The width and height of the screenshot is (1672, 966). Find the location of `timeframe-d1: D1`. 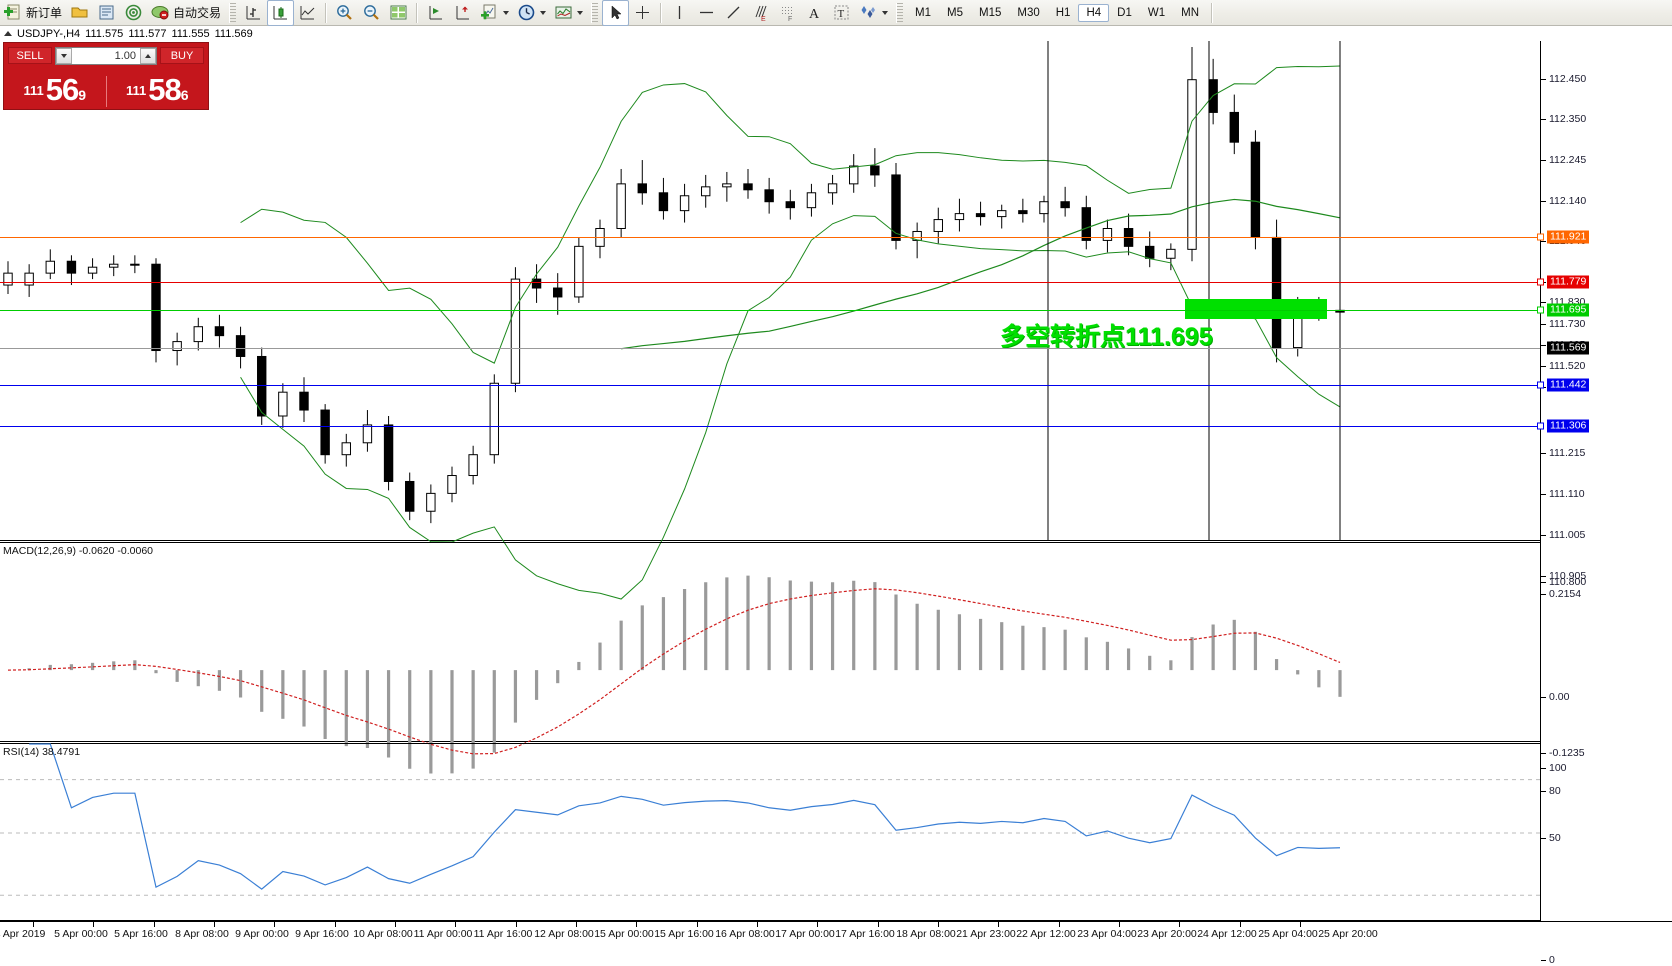

timeframe-d1: D1 is located at coordinates (1124, 12).